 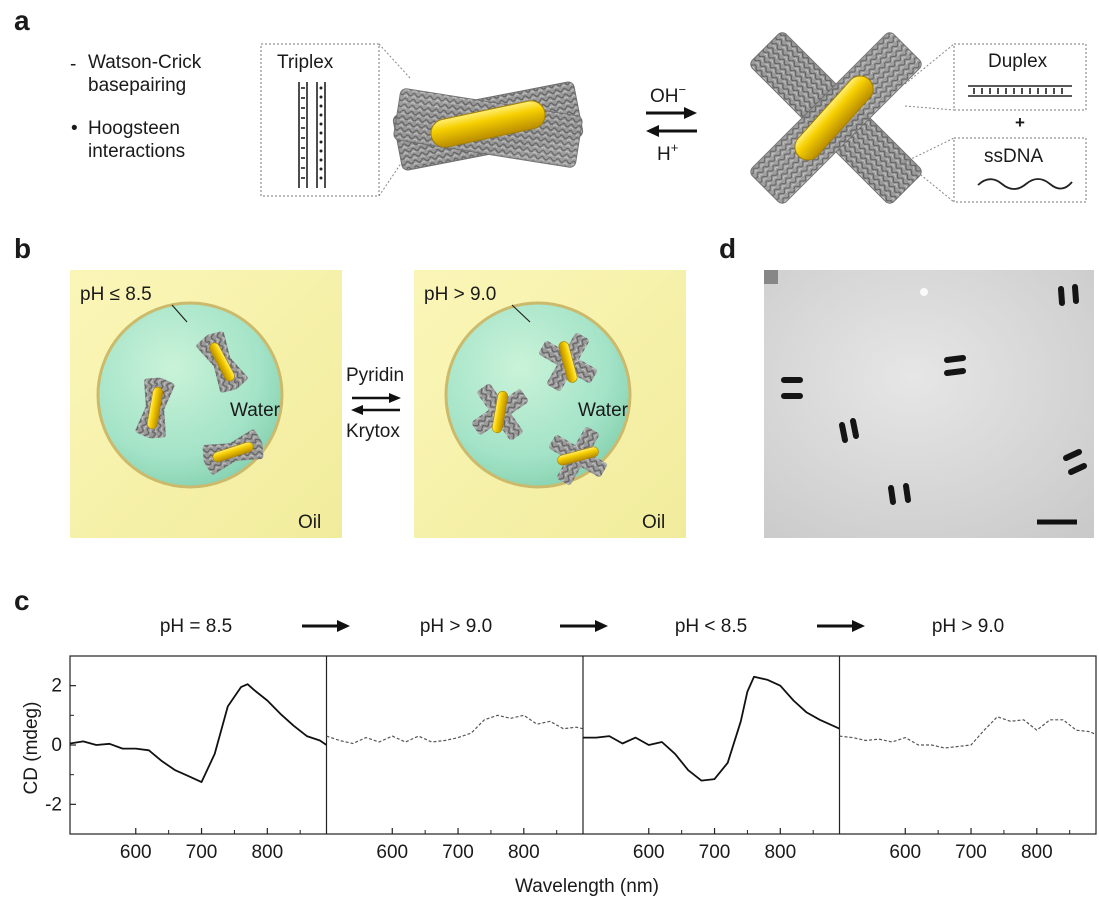 What do you see at coordinates (671, 123) in the screenshot?
I see `equilibrium-arrows-a: OH− H+` at bounding box center [671, 123].